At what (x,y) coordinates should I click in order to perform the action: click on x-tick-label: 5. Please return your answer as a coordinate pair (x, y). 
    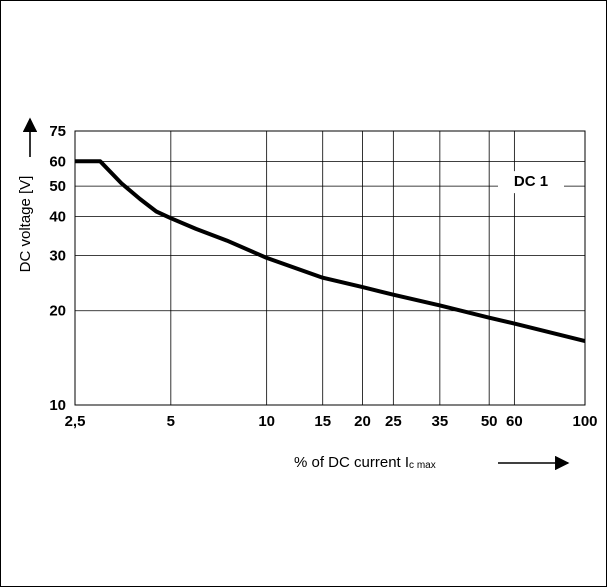
    Looking at the image, I should click on (171, 421).